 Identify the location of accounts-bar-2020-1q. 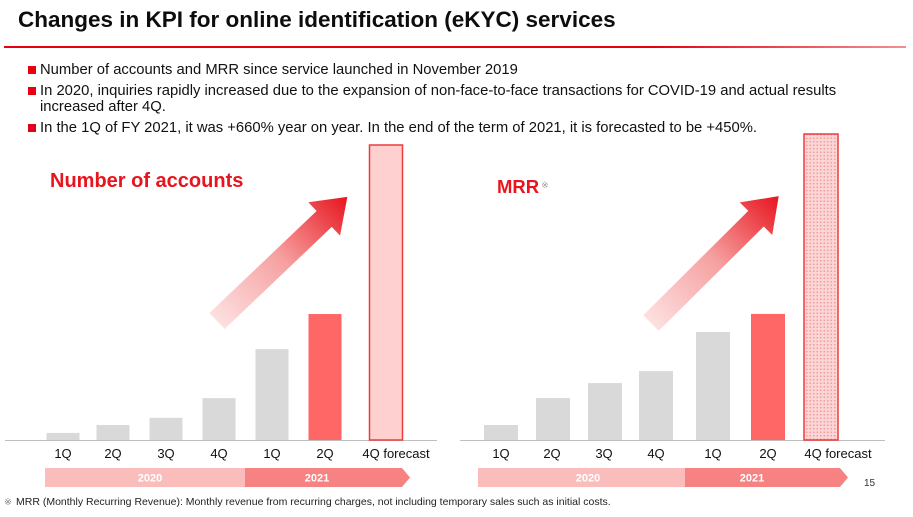
(63, 436).